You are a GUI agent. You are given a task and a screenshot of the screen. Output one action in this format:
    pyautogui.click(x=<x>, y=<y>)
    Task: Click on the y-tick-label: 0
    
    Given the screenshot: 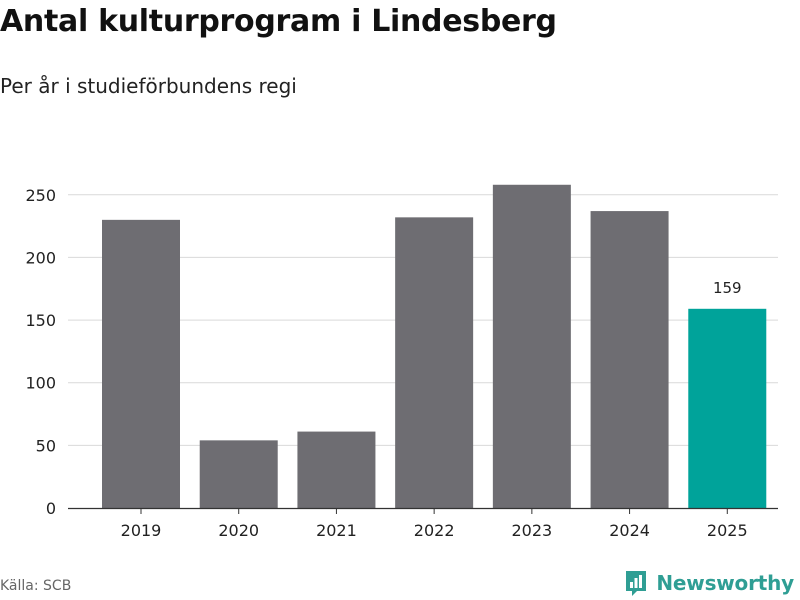 What is the action you would take?
    pyautogui.click(x=51, y=508)
    